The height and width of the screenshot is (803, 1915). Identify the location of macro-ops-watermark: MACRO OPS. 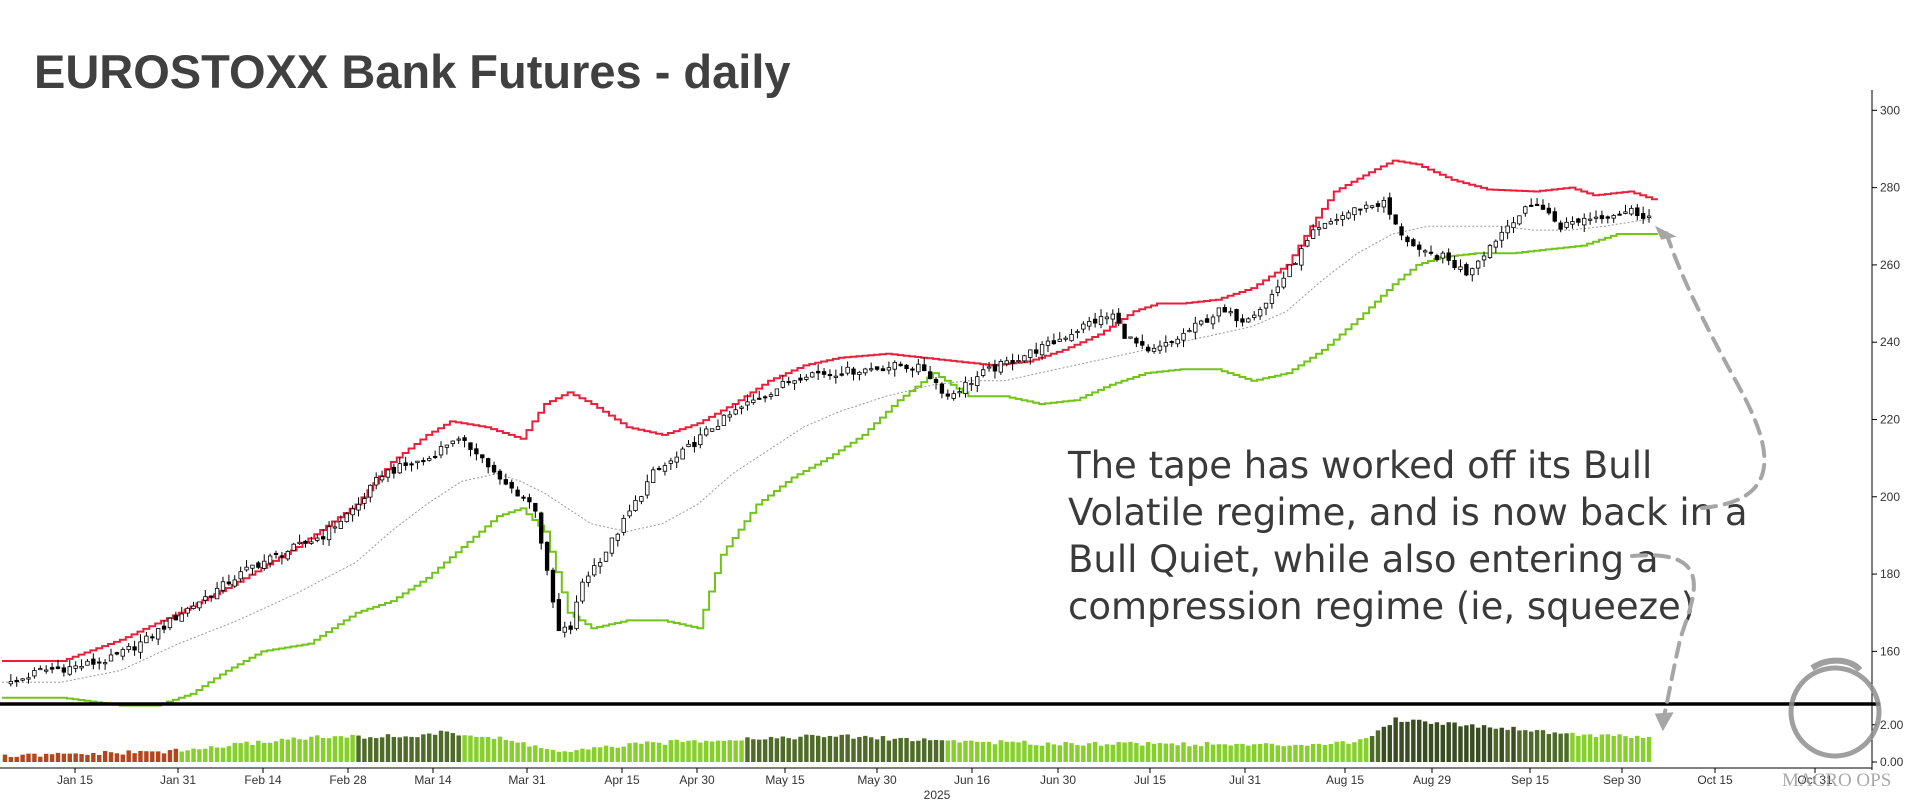
(1836, 724).